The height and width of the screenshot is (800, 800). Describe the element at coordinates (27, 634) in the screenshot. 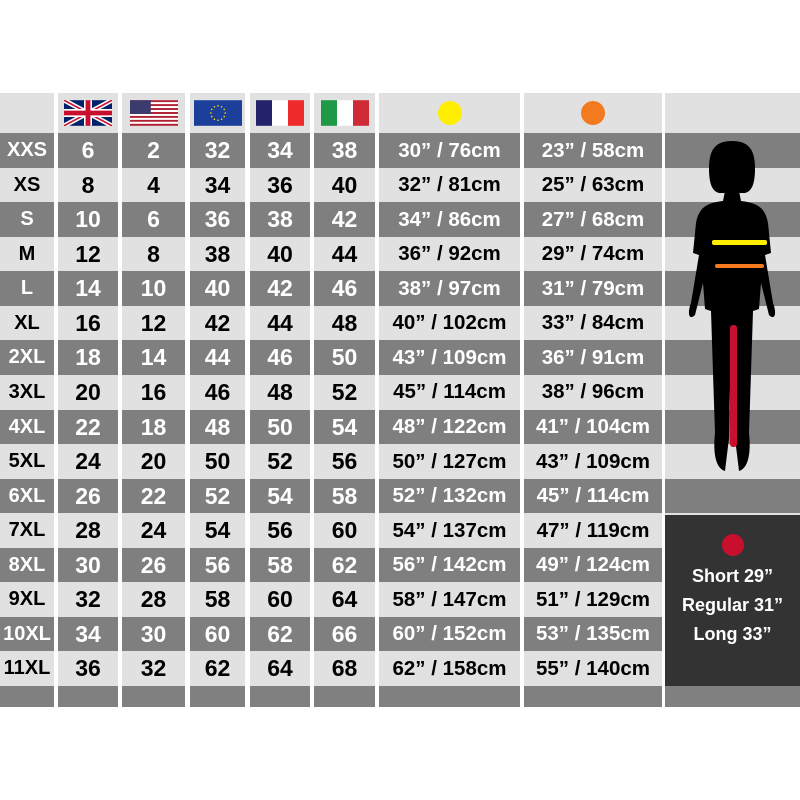

I see `cell-size: 10XL` at that location.